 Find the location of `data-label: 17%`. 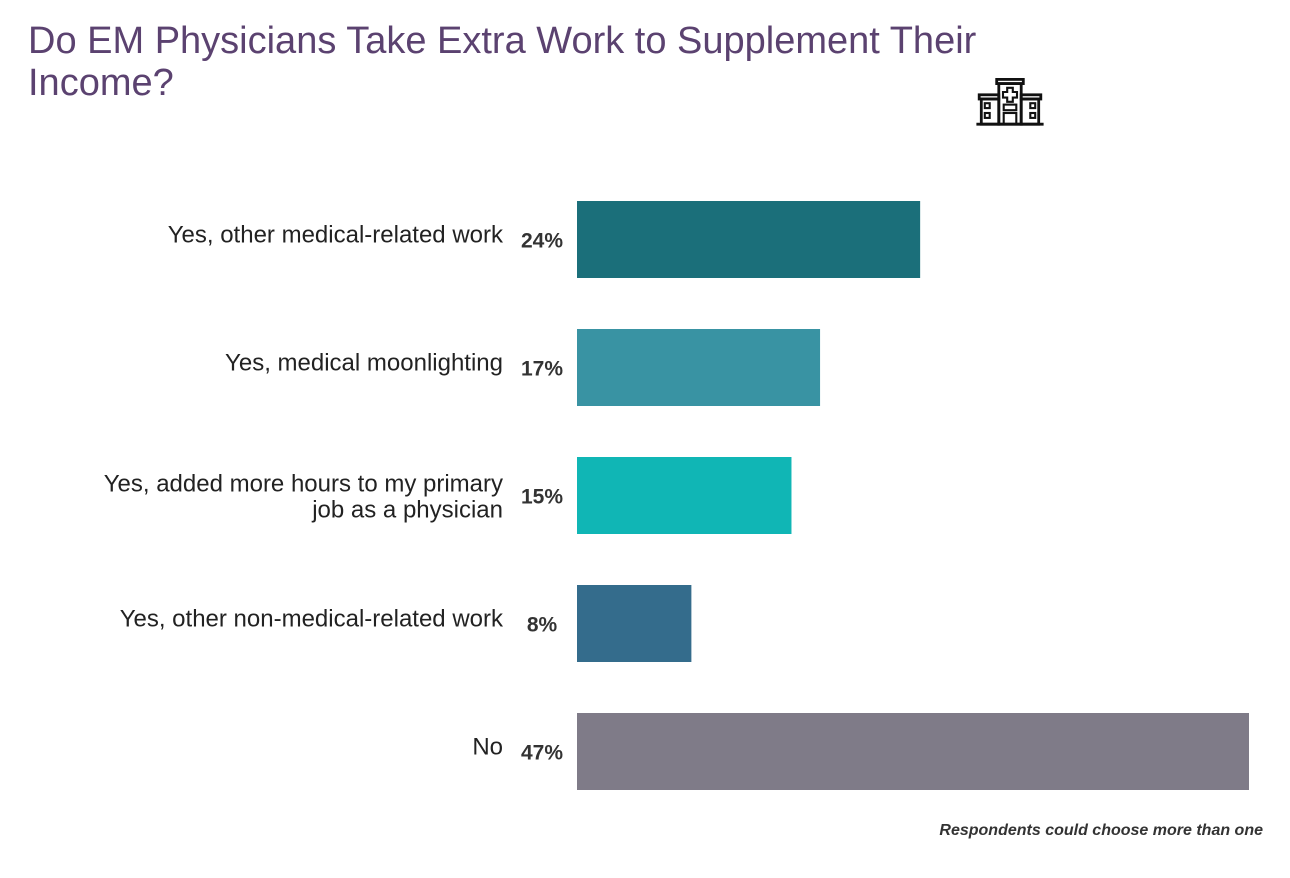

data-label: 17% is located at coordinates (542, 369).